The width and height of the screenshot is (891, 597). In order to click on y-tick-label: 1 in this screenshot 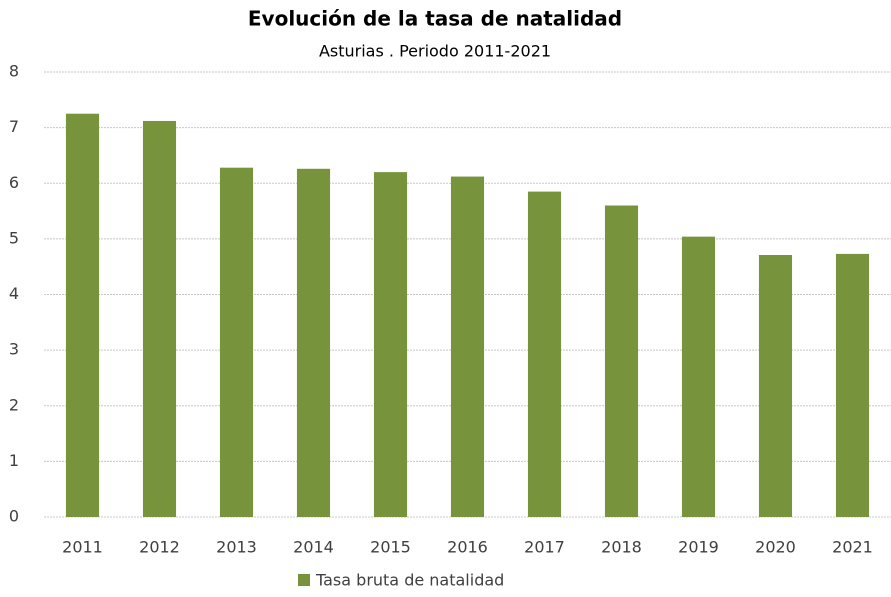, I will do `click(14, 460)`.